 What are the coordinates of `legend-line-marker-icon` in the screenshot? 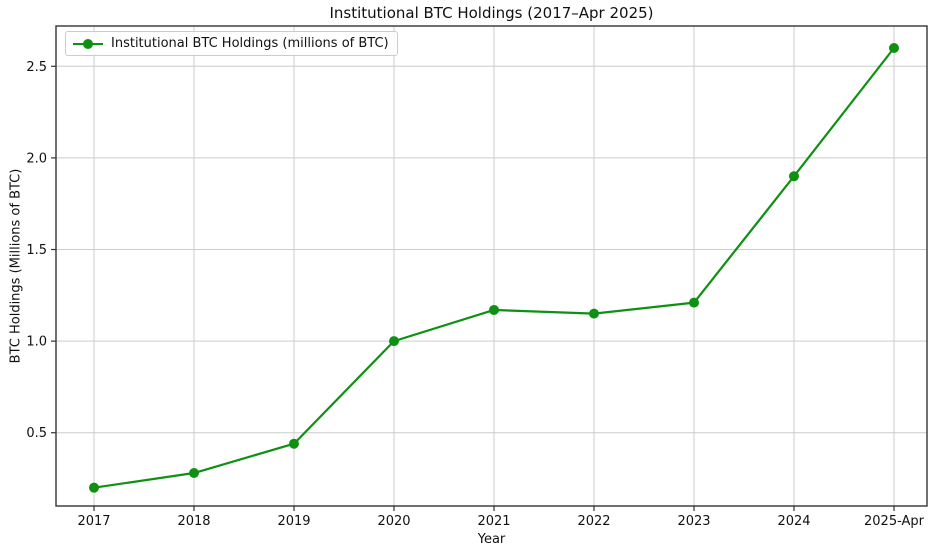 It's located at (88, 44).